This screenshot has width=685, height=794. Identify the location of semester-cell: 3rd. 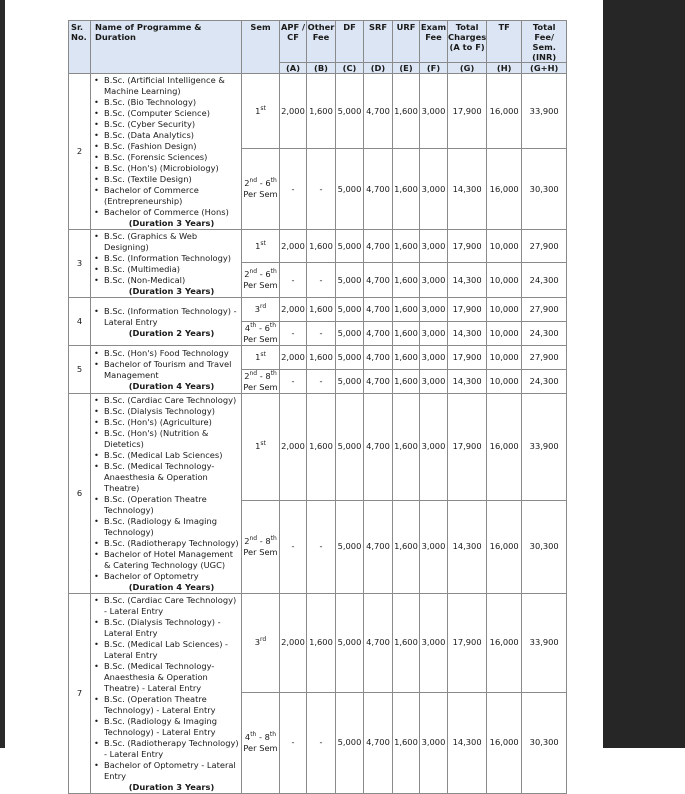
(260, 643).